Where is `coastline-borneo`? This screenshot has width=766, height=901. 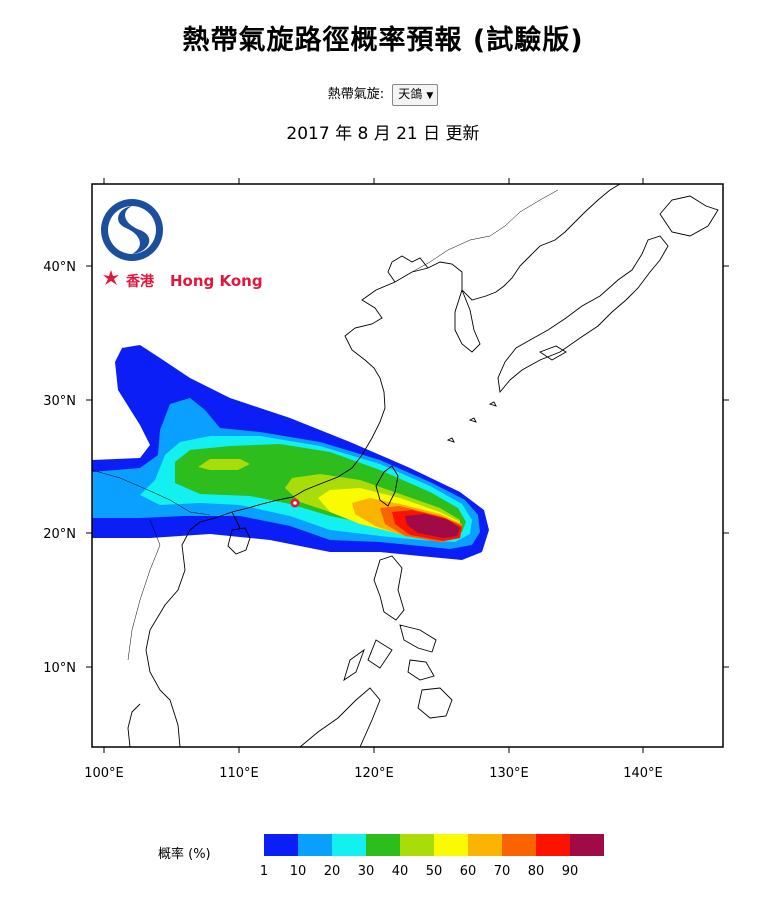 coastline-borneo is located at coordinates (340, 717).